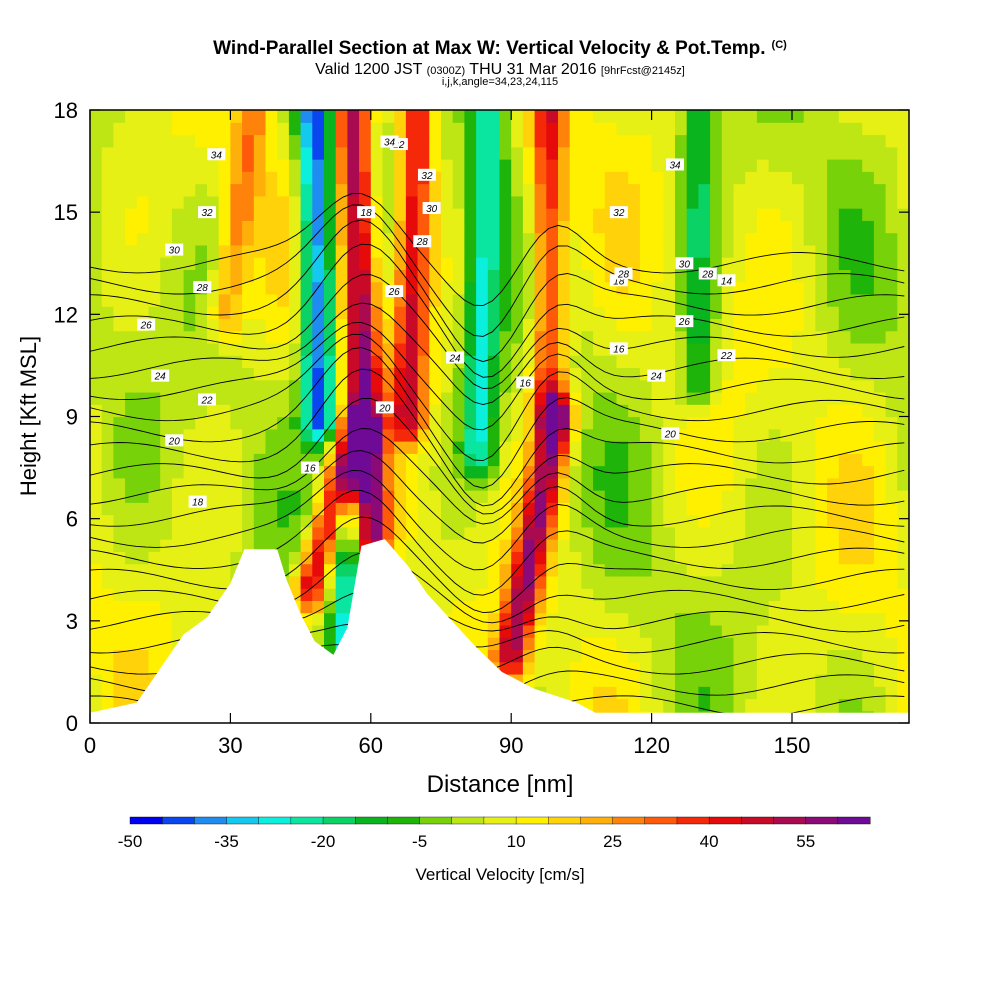 This screenshot has height=1000, width=1000. I want to click on theta-label-text: 30, so click(175, 251).